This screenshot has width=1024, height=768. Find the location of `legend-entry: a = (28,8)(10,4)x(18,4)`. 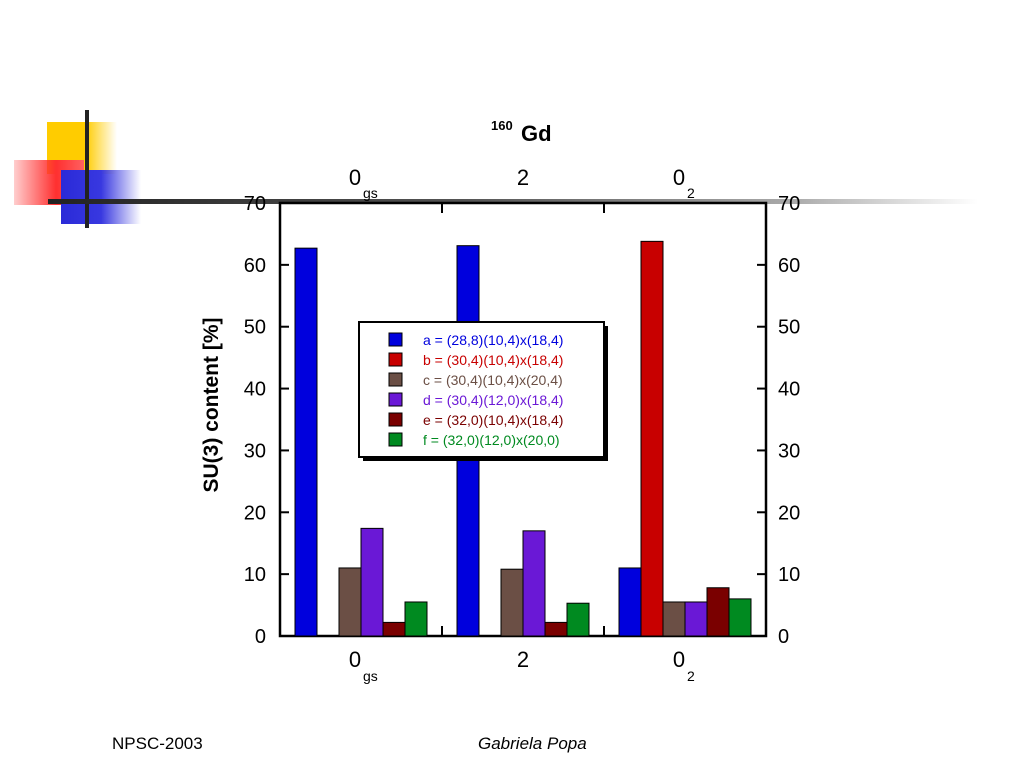

legend-entry: a = (28,8)(10,4)x(18,4) is located at coordinates (493, 340).